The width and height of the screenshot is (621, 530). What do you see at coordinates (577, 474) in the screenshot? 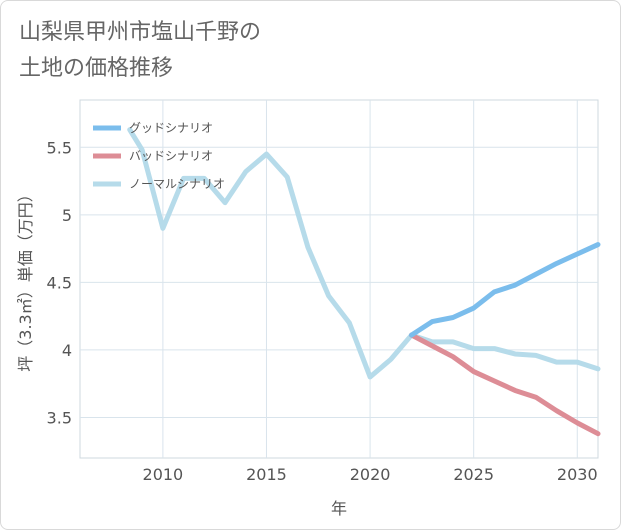
I see `x-tick-label: 2030` at bounding box center [577, 474].